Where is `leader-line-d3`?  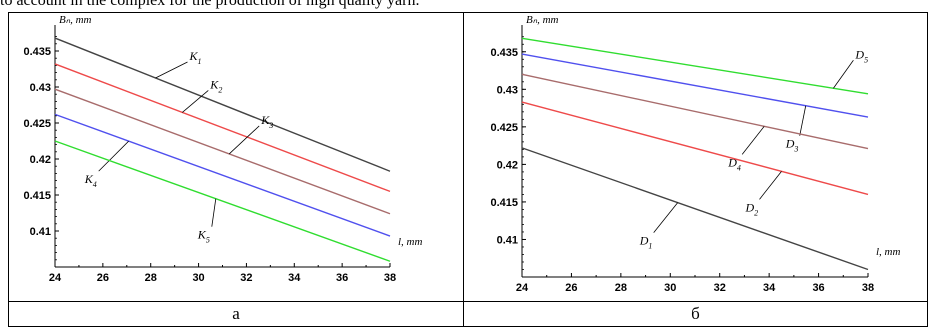
leader-line-d3 is located at coordinates (803, 120).